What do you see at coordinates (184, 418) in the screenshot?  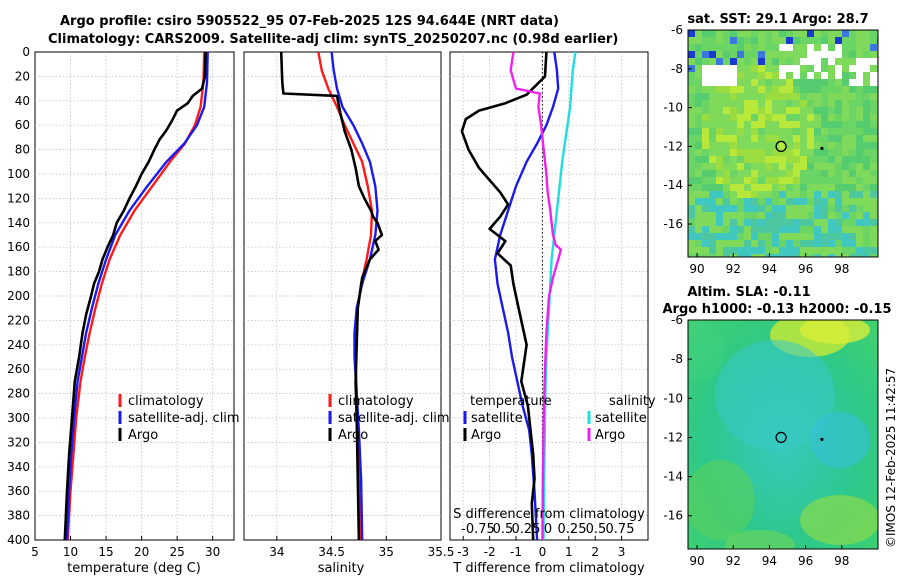 I see `legend-label-satellite: satellite-adj. clim` at bounding box center [184, 418].